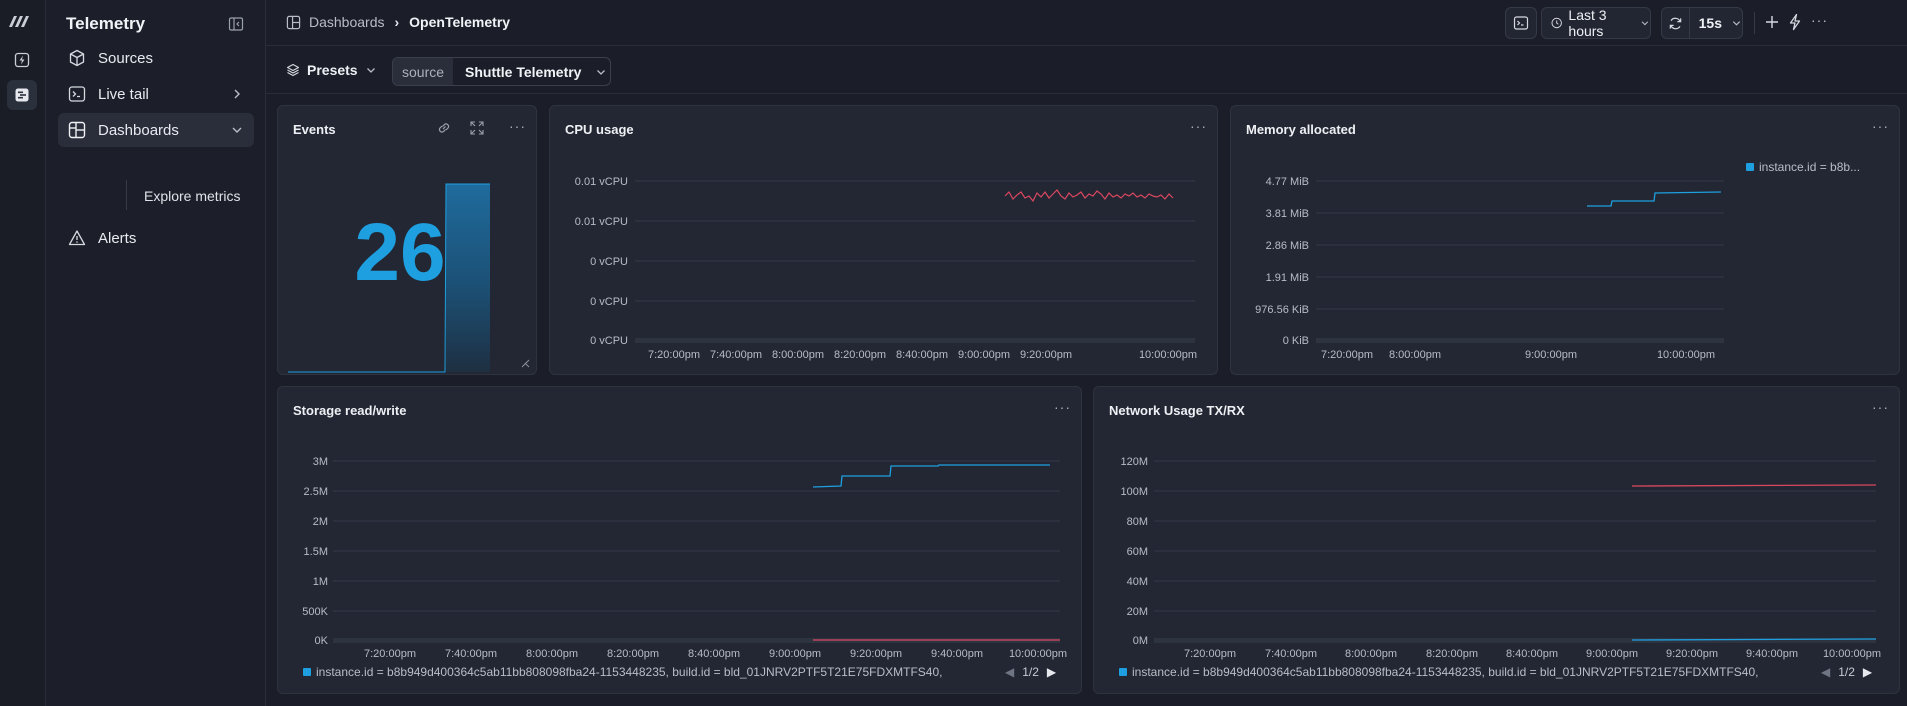 Image resolution: width=1907 pixels, height=706 pixels. Describe the element at coordinates (957, 654) in the screenshot. I see `x-tick-label: 9:40:00pm` at that location.